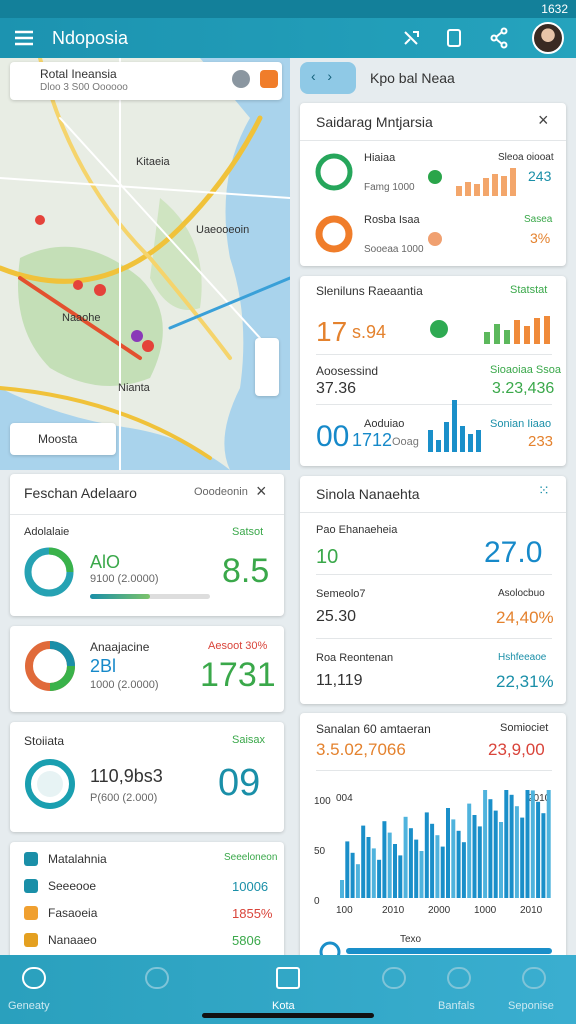  What do you see at coordinates (525, 681) in the screenshot?
I see `row-value: 22,31%` at bounding box center [525, 681].